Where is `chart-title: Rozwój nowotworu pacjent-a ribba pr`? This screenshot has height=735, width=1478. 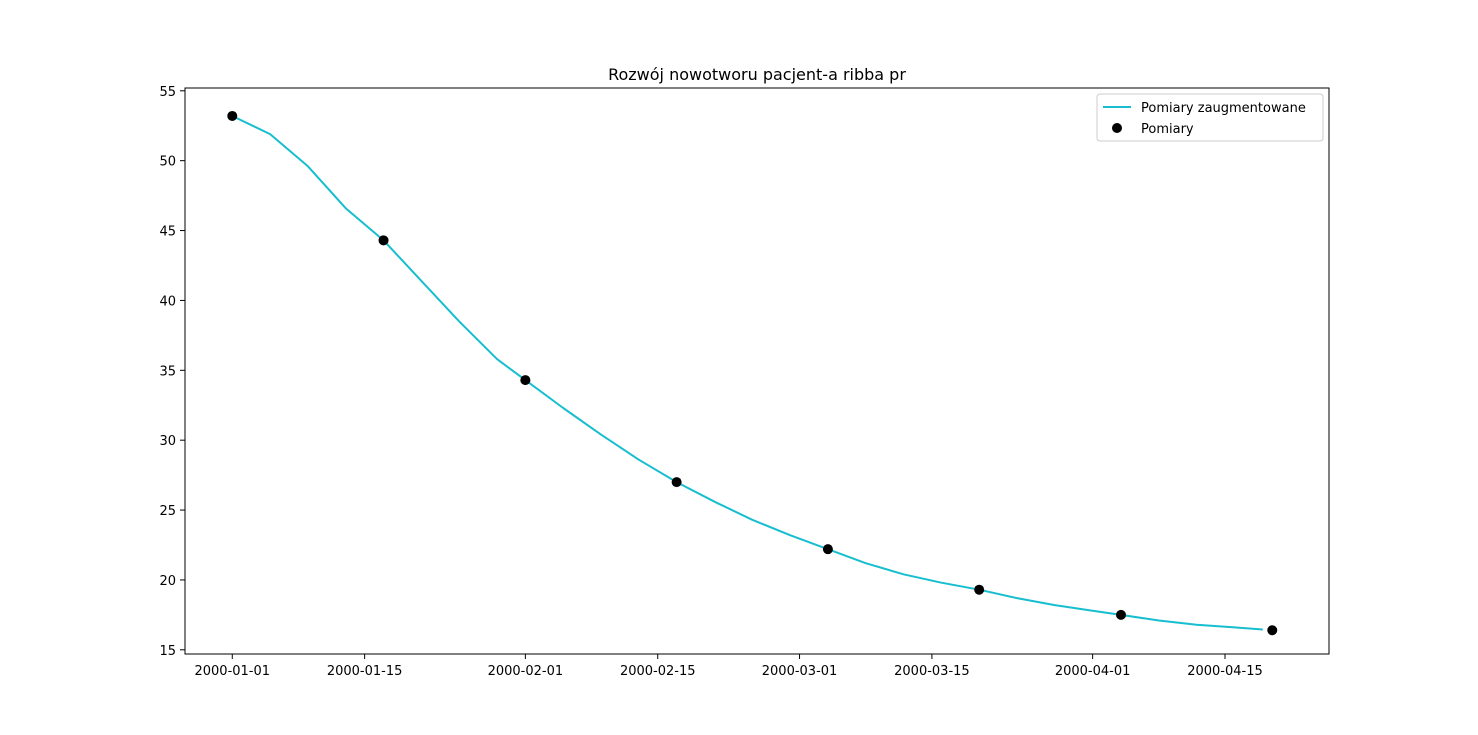
chart-title: Rozwój nowotworu pacjent-a ribba pr is located at coordinates (757, 74).